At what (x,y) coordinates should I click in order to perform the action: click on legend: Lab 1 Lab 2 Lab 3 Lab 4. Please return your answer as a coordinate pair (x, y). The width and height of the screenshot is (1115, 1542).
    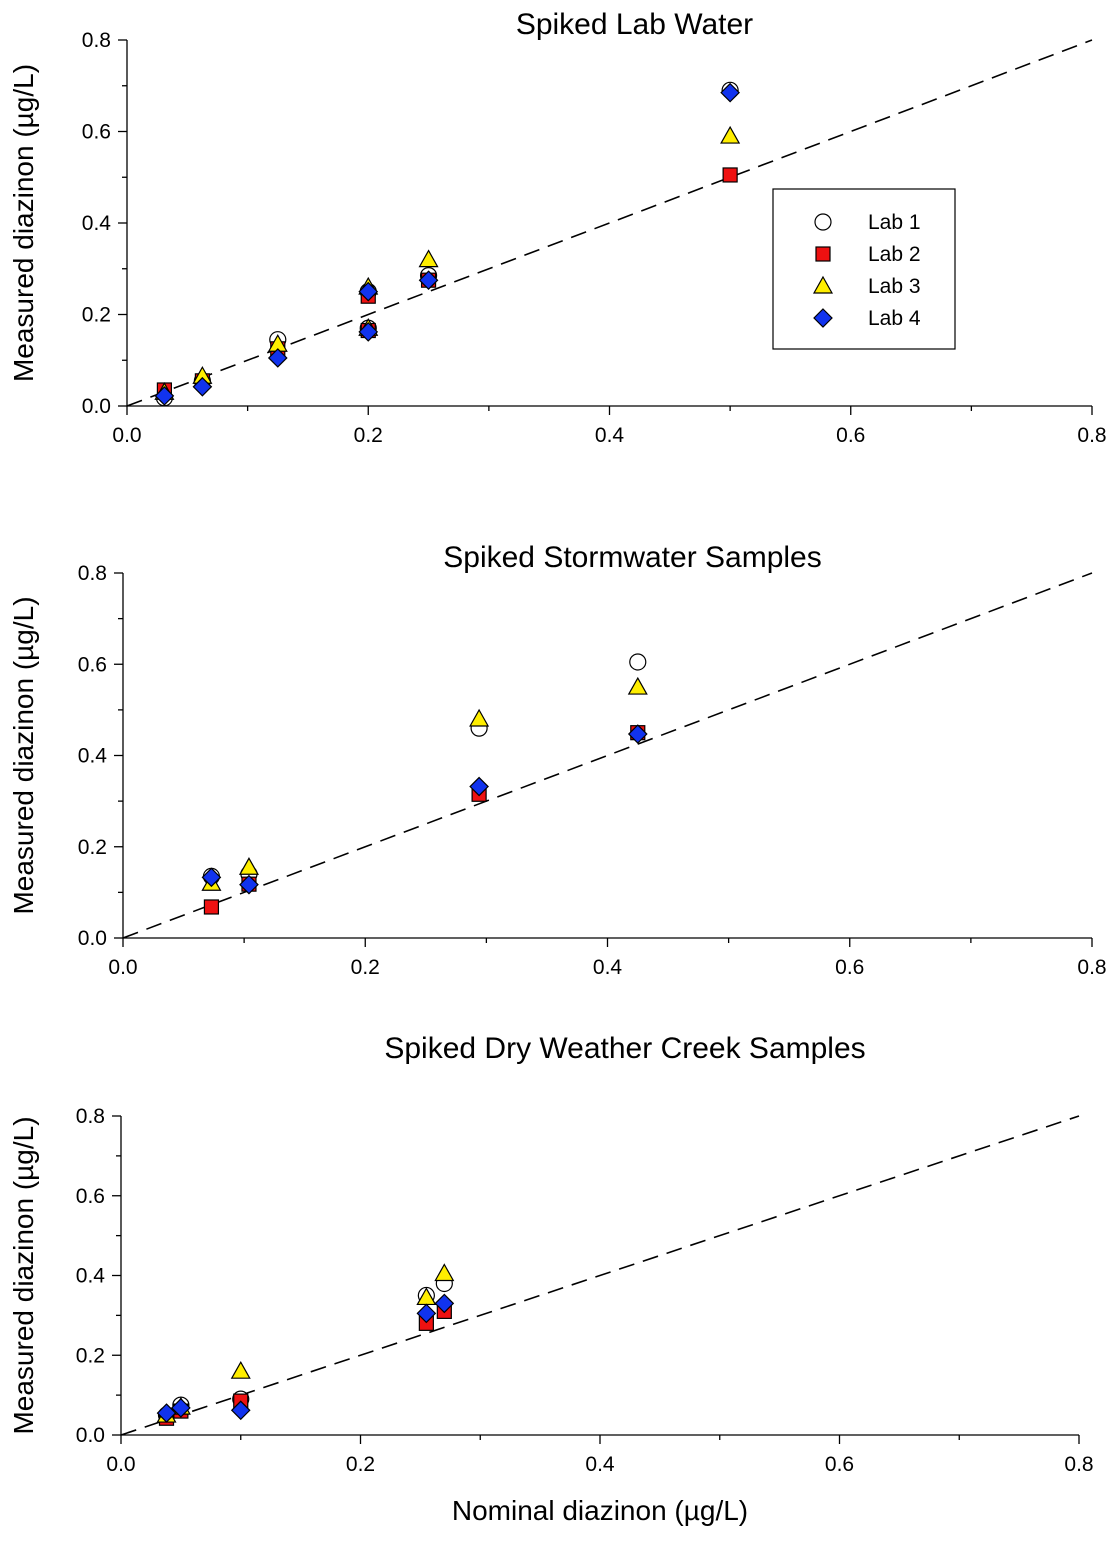
    Looking at the image, I should click on (864, 269).